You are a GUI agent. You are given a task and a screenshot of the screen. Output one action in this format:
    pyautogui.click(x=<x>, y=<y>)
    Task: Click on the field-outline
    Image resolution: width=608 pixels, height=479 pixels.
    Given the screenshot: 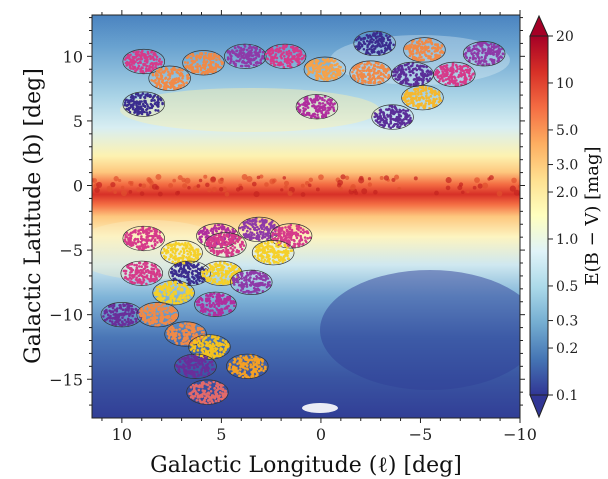 What is the action you would take?
    pyautogui.click(x=424, y=50)
    